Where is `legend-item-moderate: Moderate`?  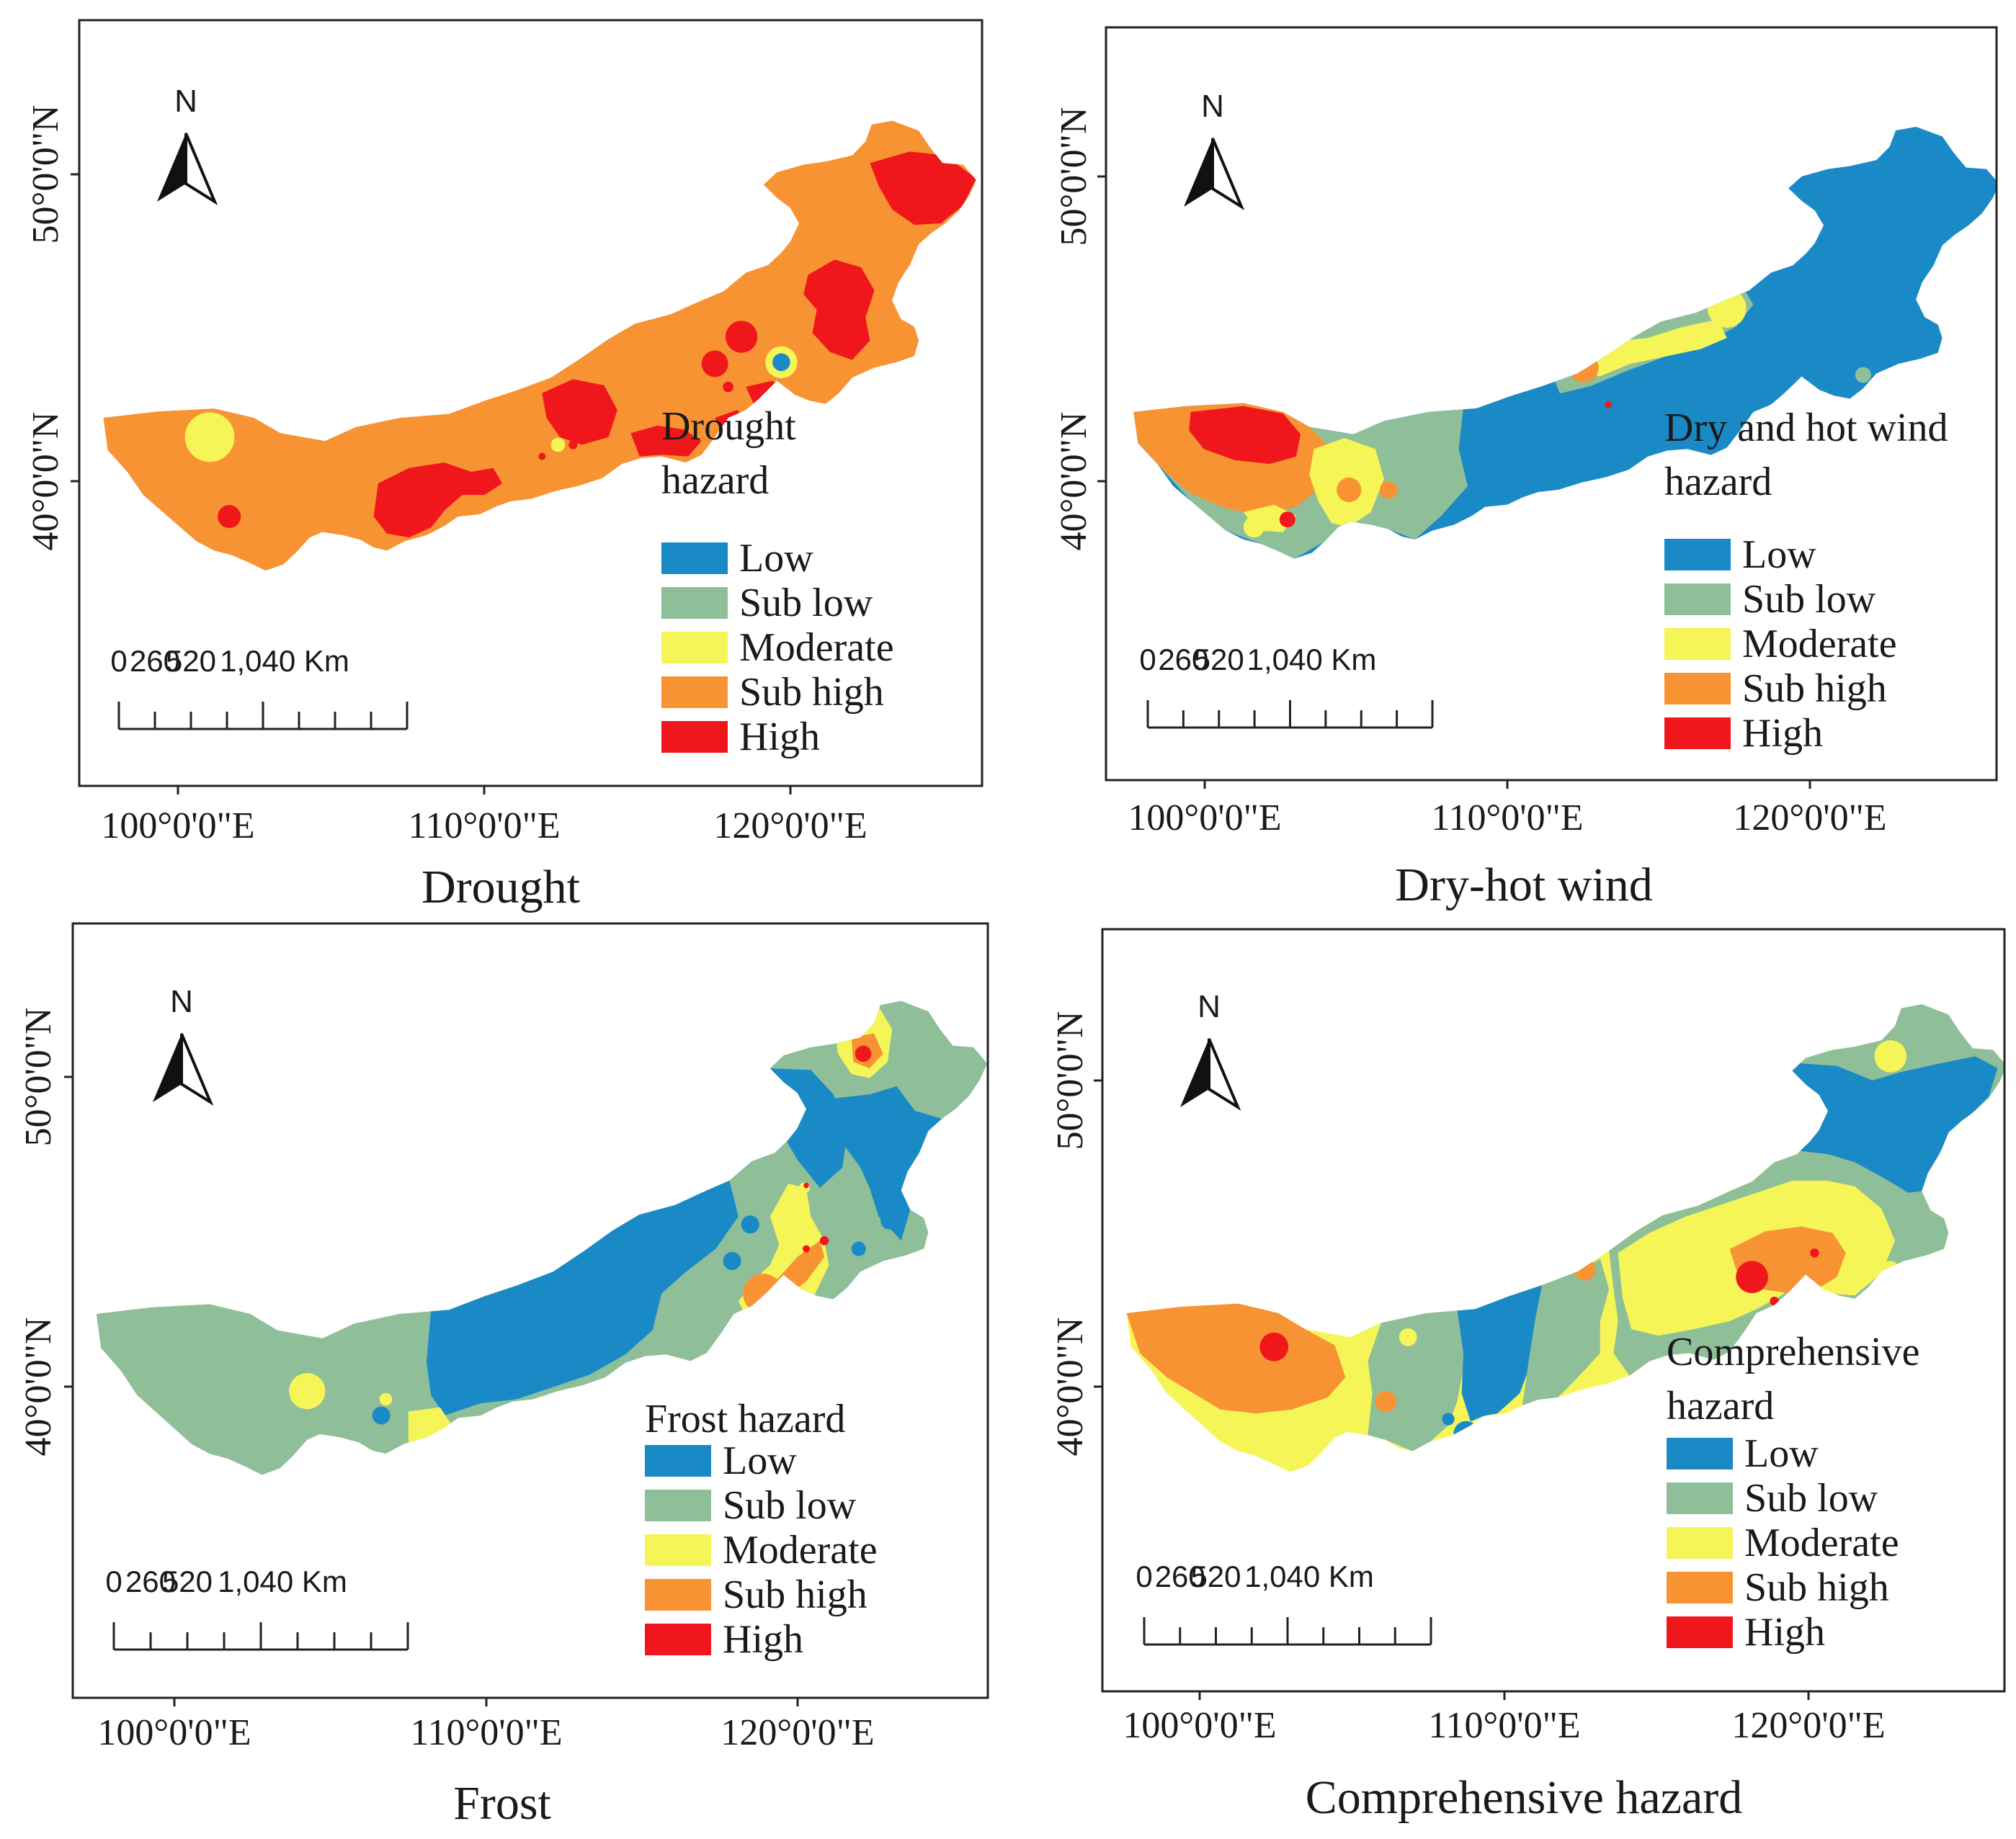 legend-item-moderate: Moderate is located at coordinates (1780, 644).